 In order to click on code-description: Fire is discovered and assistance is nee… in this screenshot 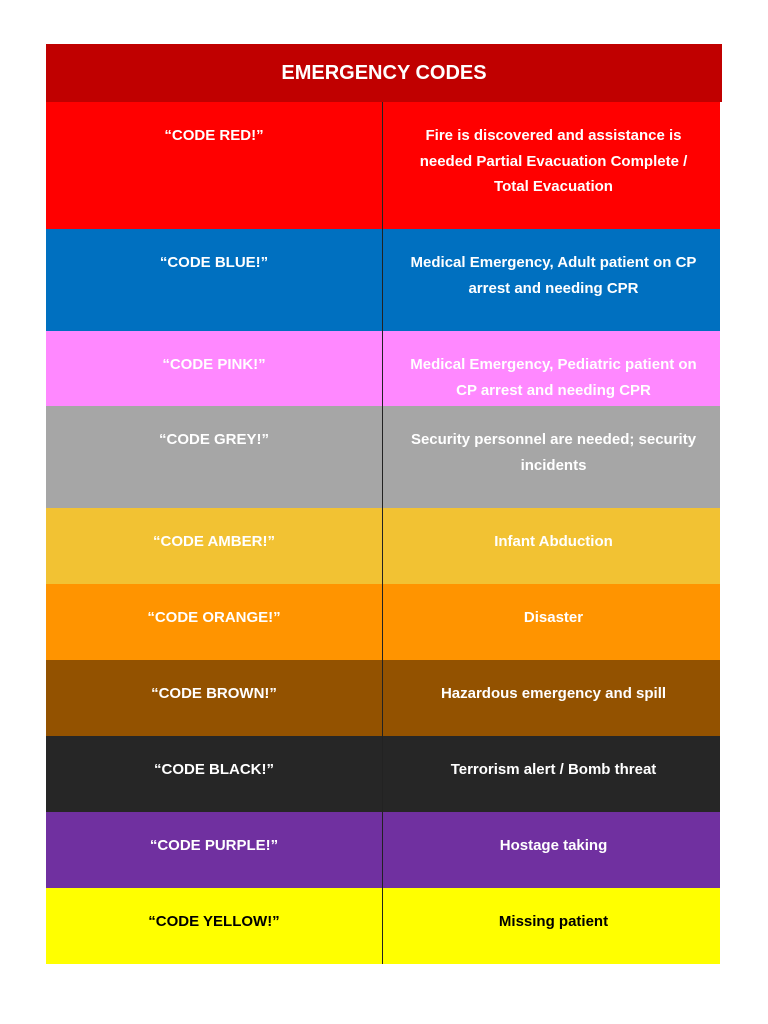, I will do `click(553, 161)`.